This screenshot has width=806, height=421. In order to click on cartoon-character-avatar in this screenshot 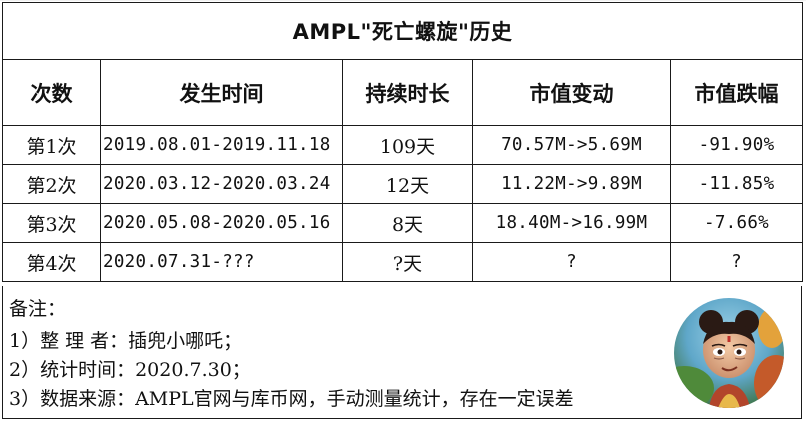, I will do `click(729, 353)`.